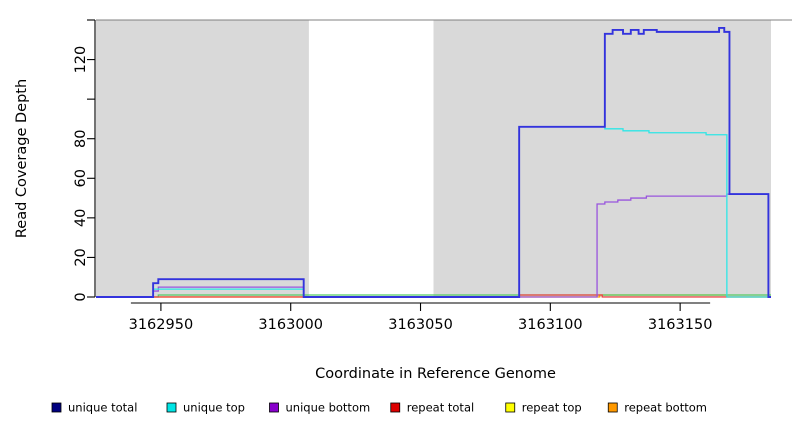  What do you see at coordinates (420, 325) in the screenshot?
I see `x-tick-label: 3163050` at bounding box center [420, 325].